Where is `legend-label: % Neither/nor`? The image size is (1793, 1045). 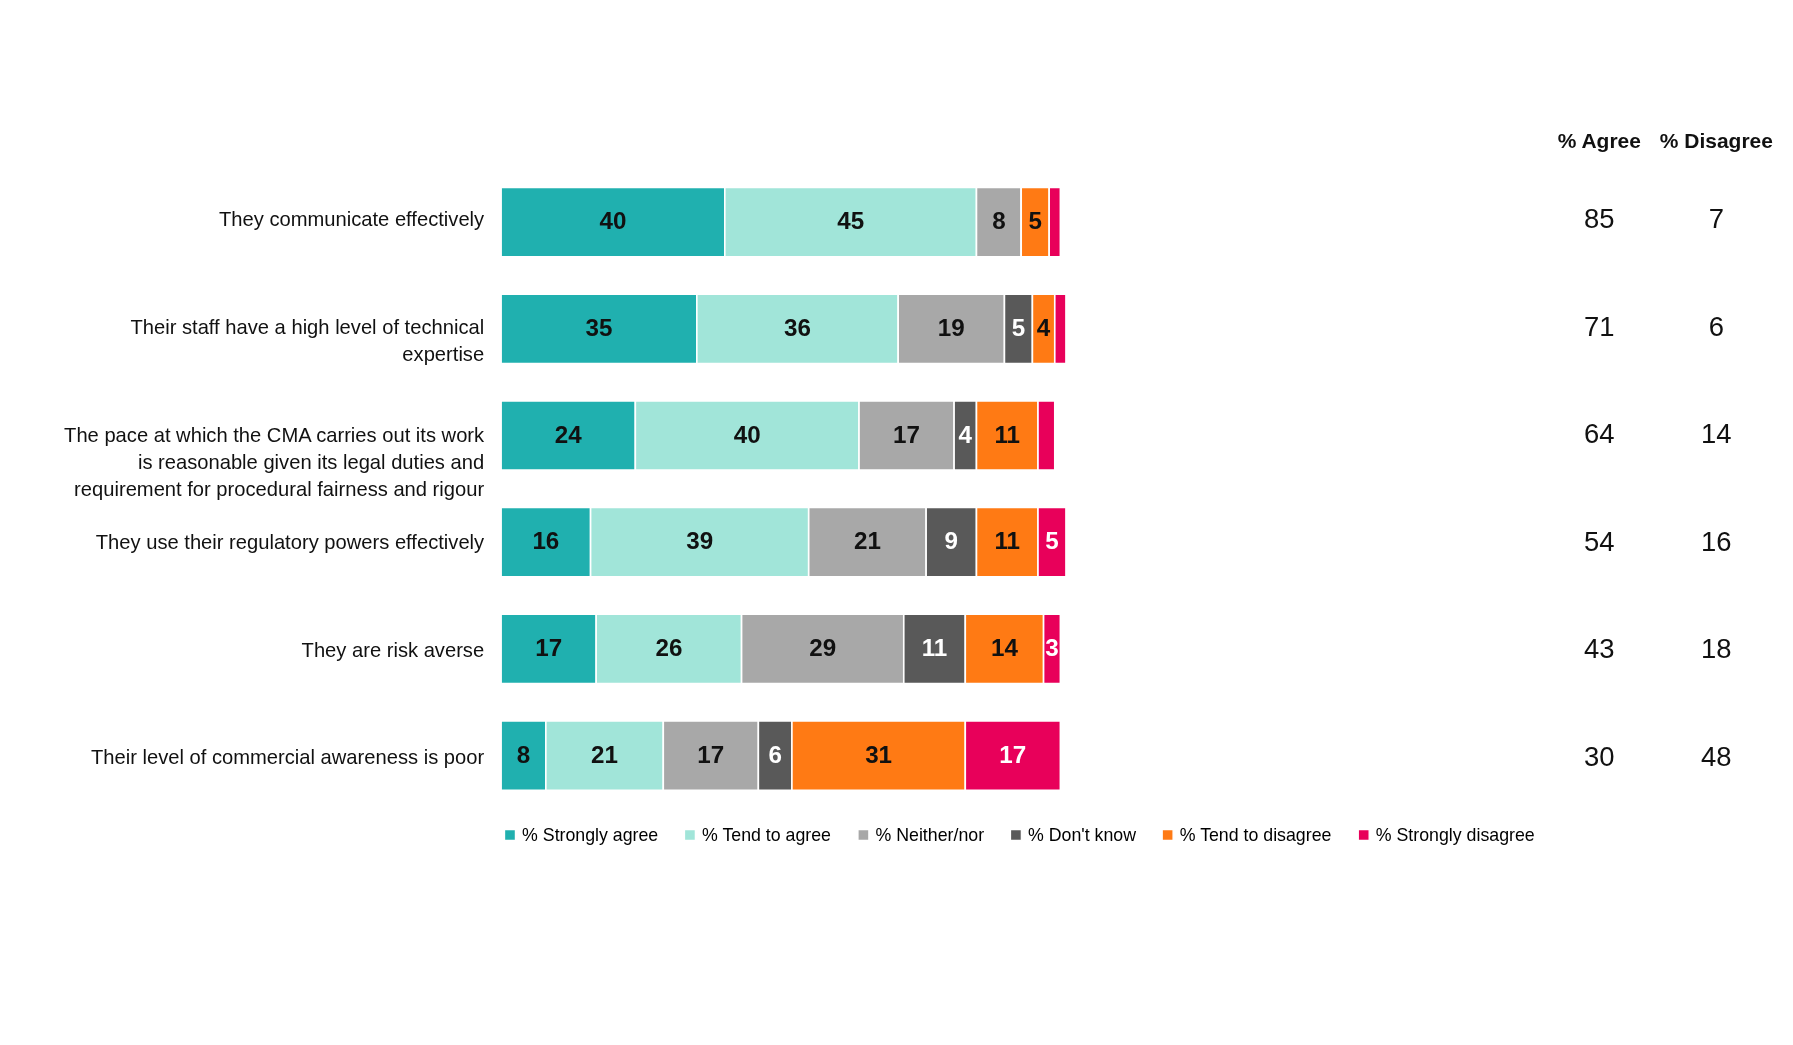
legend-label: % Neither/nor is located at coordinates (930, 834).